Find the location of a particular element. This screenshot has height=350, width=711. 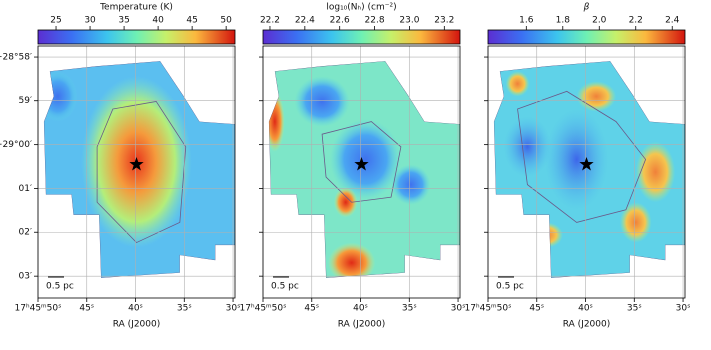

colorbar-tick-label: 50 is located at coordinates (226, 21).